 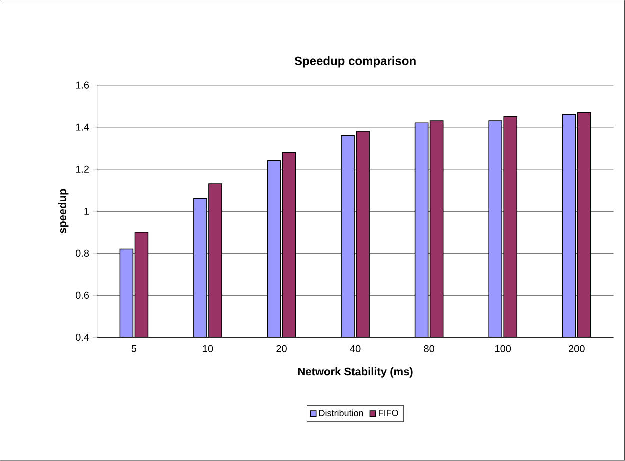 What do you see at coordinates (341, 413) in the screenshot?
I see `legend-label: Distribution` at bounding box center [341, 413].